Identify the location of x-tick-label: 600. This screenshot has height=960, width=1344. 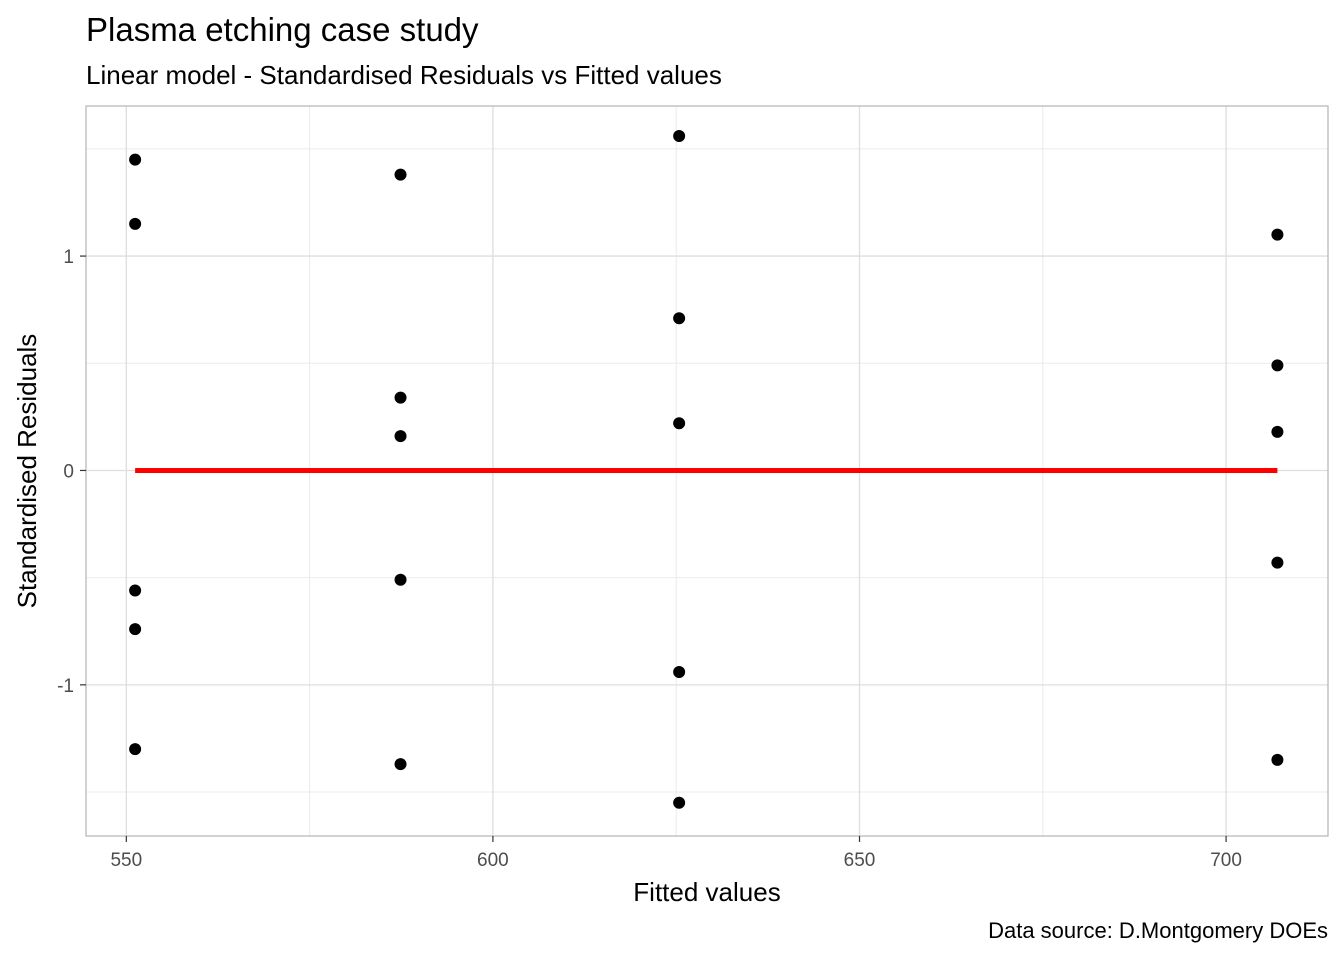
(493, 860).